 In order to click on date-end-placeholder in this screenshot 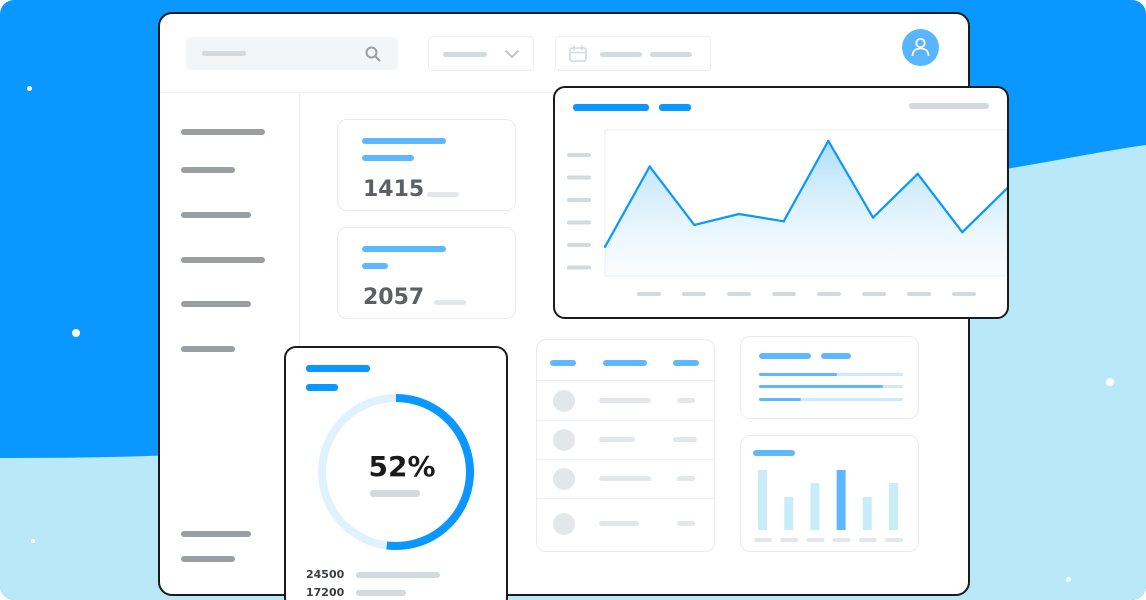, I will do `click(671, 54)`.